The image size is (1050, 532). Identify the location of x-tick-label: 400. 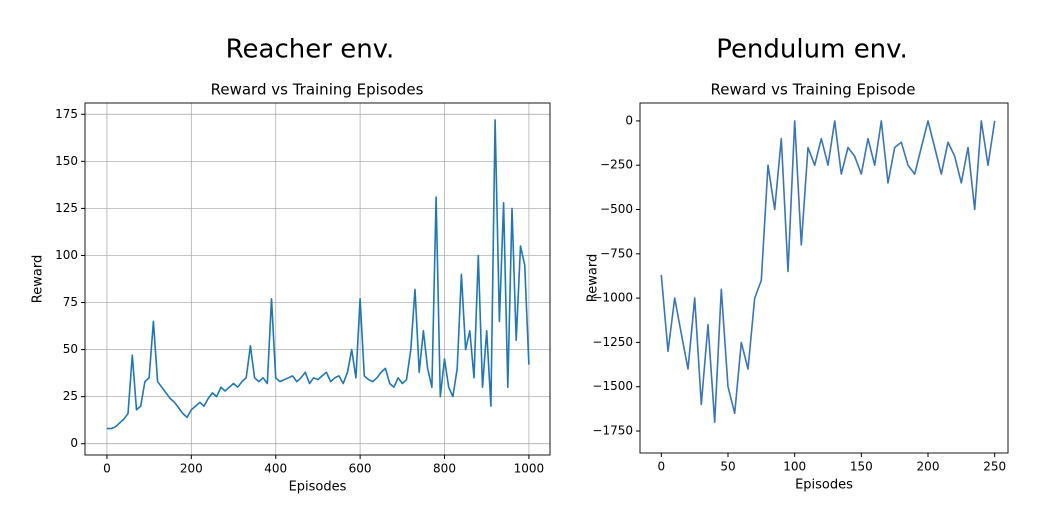
(275, 469).